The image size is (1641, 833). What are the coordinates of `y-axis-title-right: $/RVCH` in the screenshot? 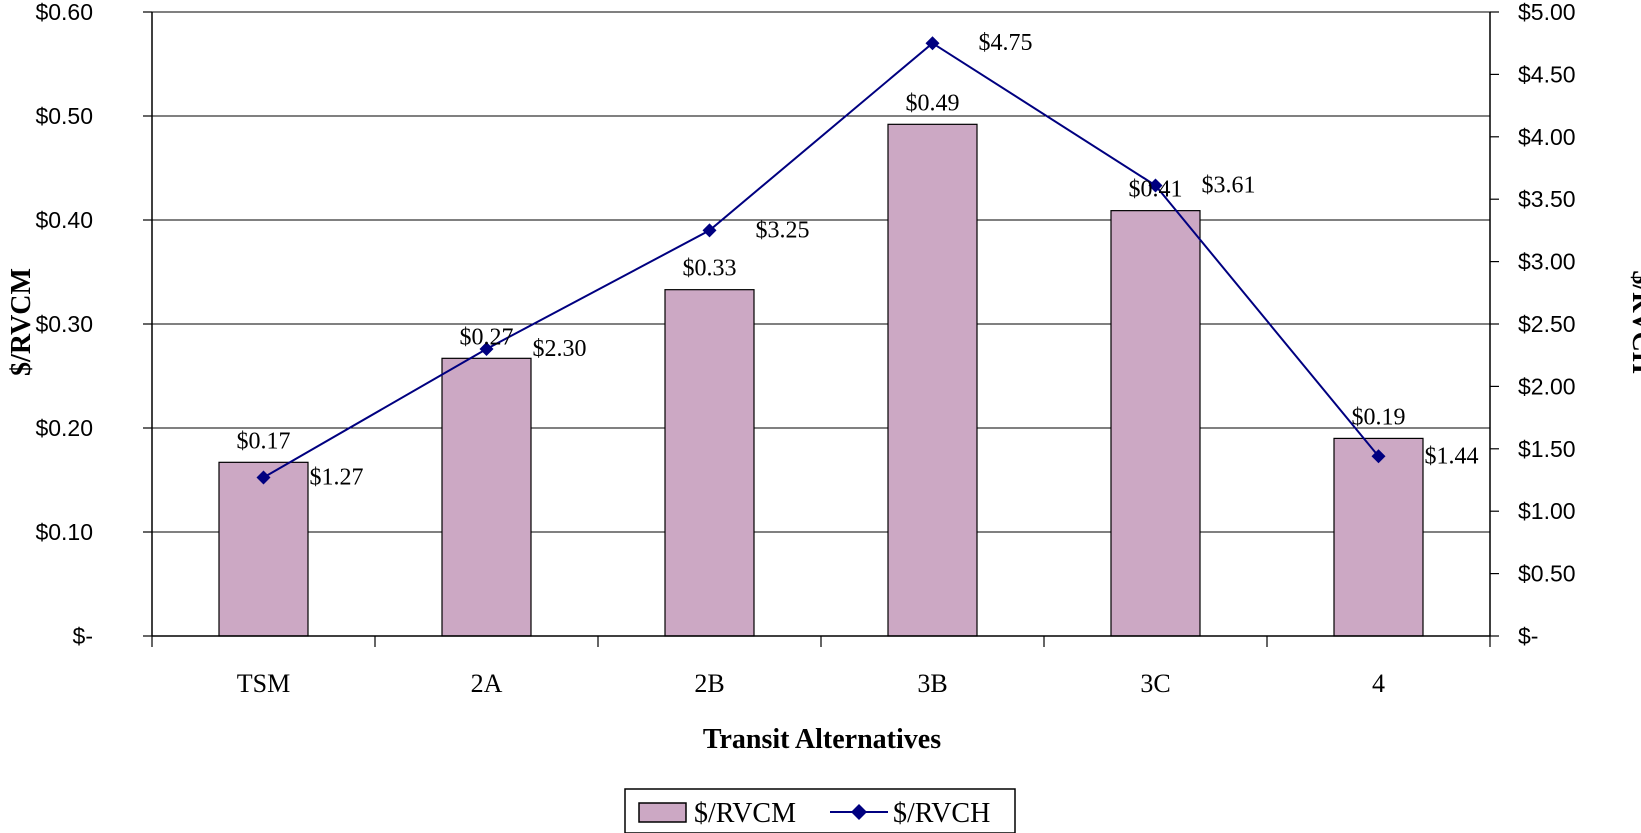 It's located at (1633, 321).